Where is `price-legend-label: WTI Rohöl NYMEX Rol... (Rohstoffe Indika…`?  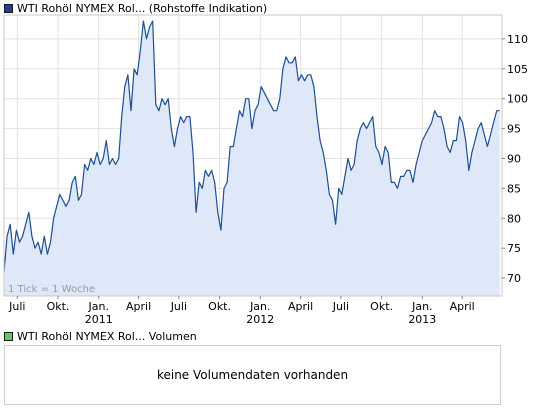
price-legend-label: WTI Rohöl NYMEX Rol... (Rohstoffe Indika… is located at coordinates (142, 8).